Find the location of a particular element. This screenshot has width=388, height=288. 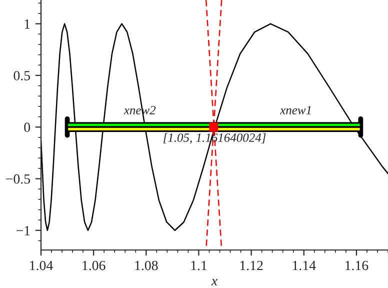

y-tick-label: −1 is located at coordinates (23, 231).